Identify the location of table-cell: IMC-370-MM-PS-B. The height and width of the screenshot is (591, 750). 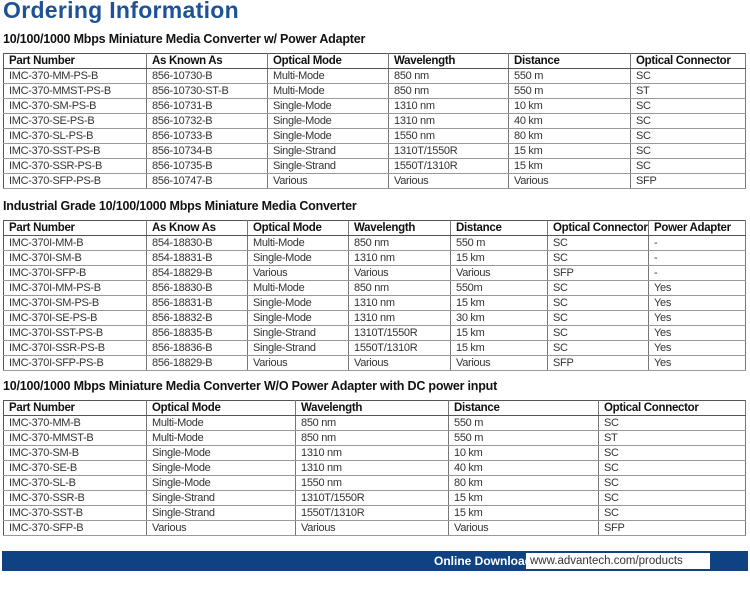
(75, 76).